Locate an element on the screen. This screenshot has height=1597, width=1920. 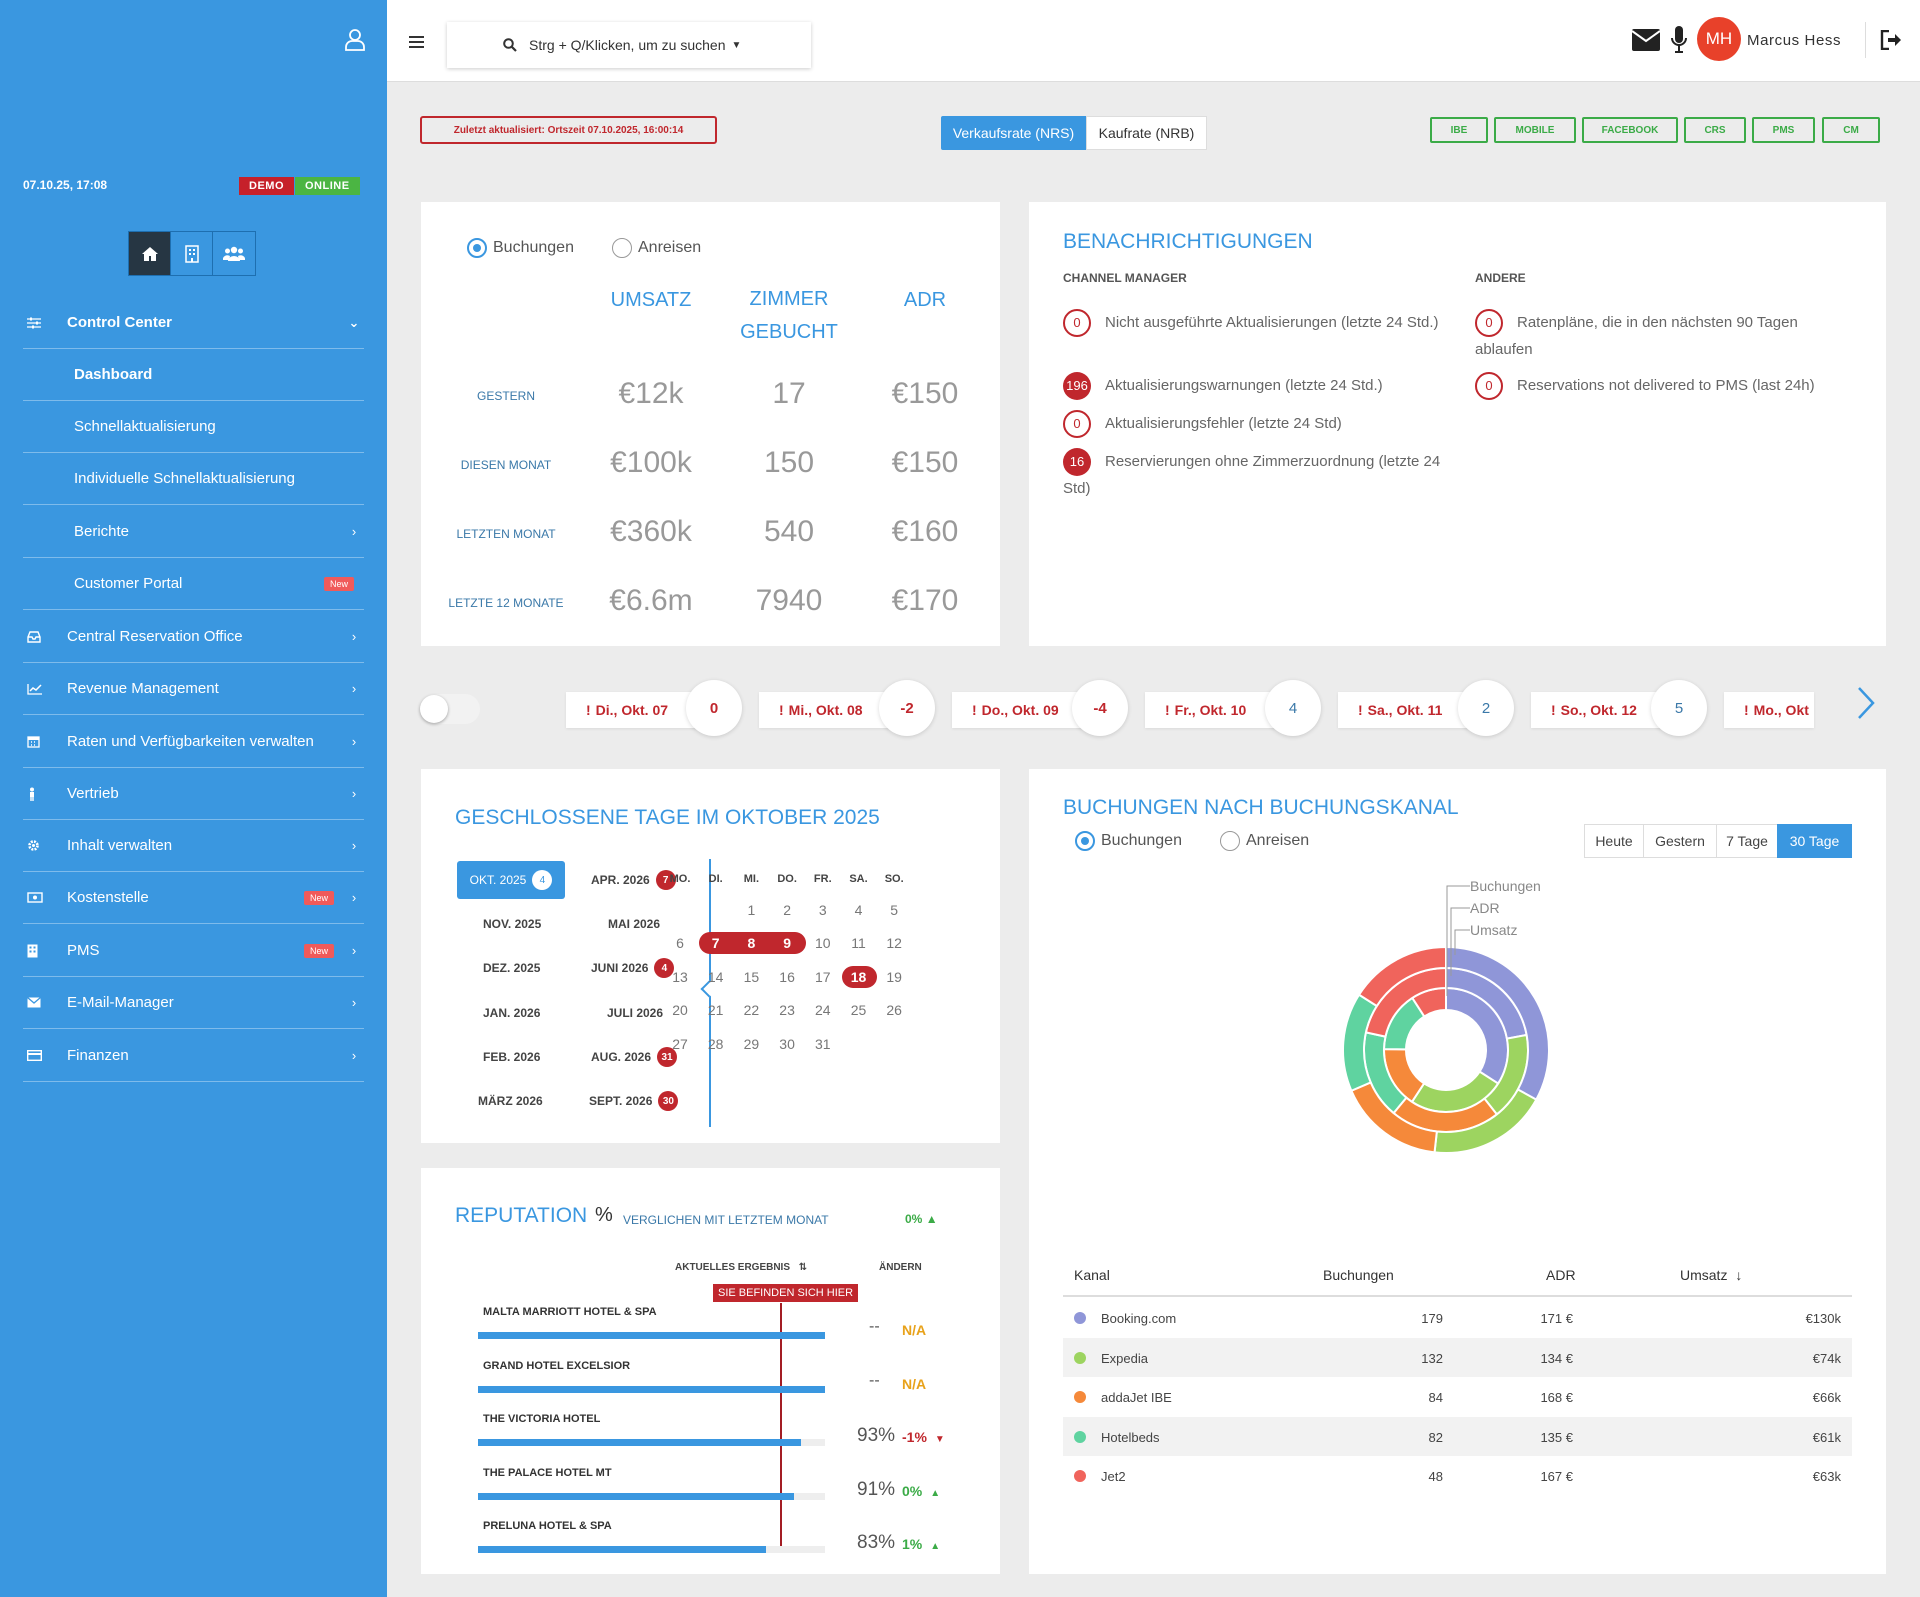
calendar-day: 17 is located at coordinates (823, 976).